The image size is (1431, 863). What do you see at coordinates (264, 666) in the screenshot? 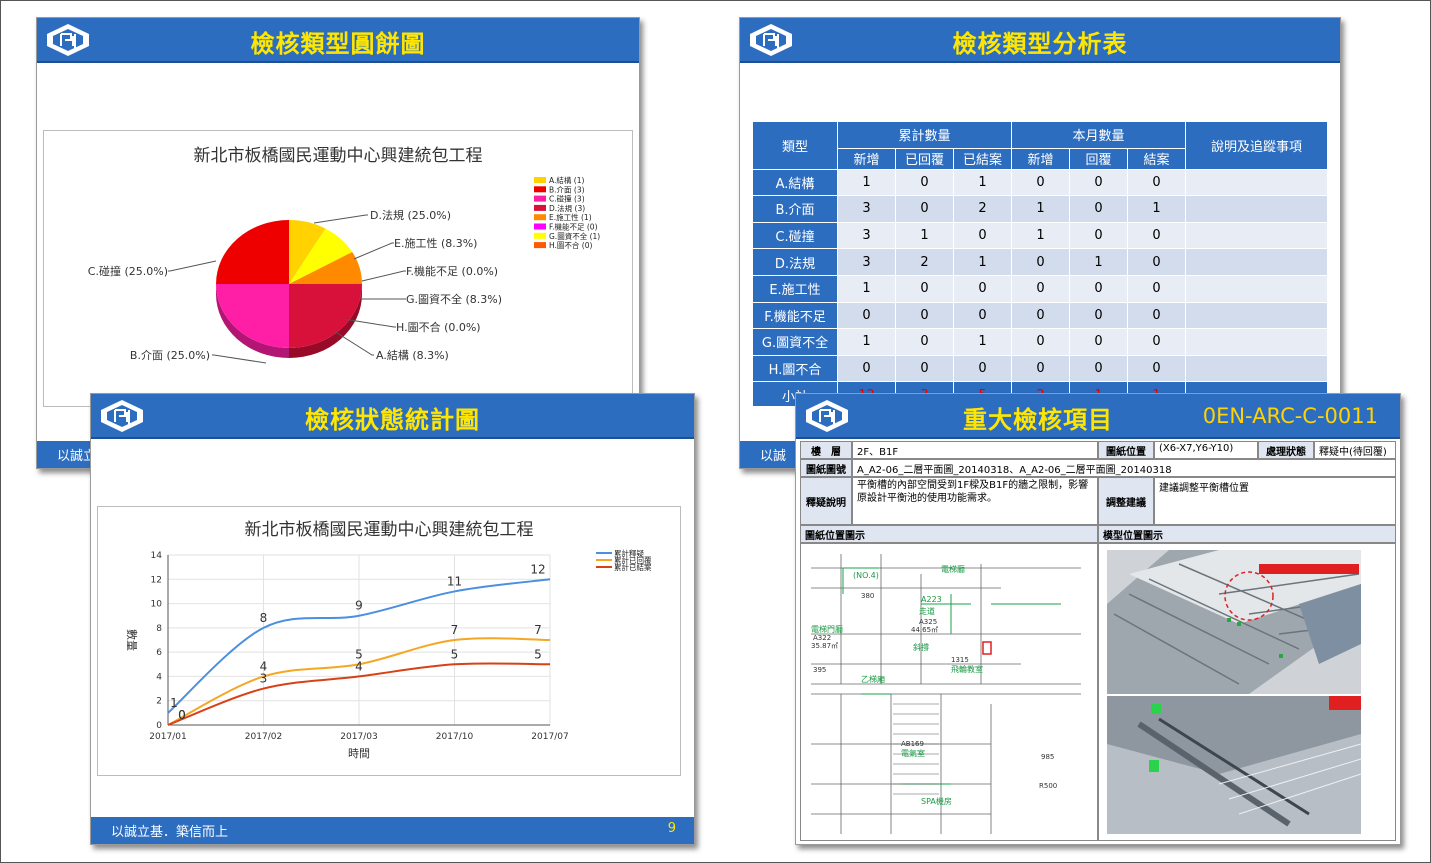
I see `data-label-1-1: 4` at bounding box center [264, 666].